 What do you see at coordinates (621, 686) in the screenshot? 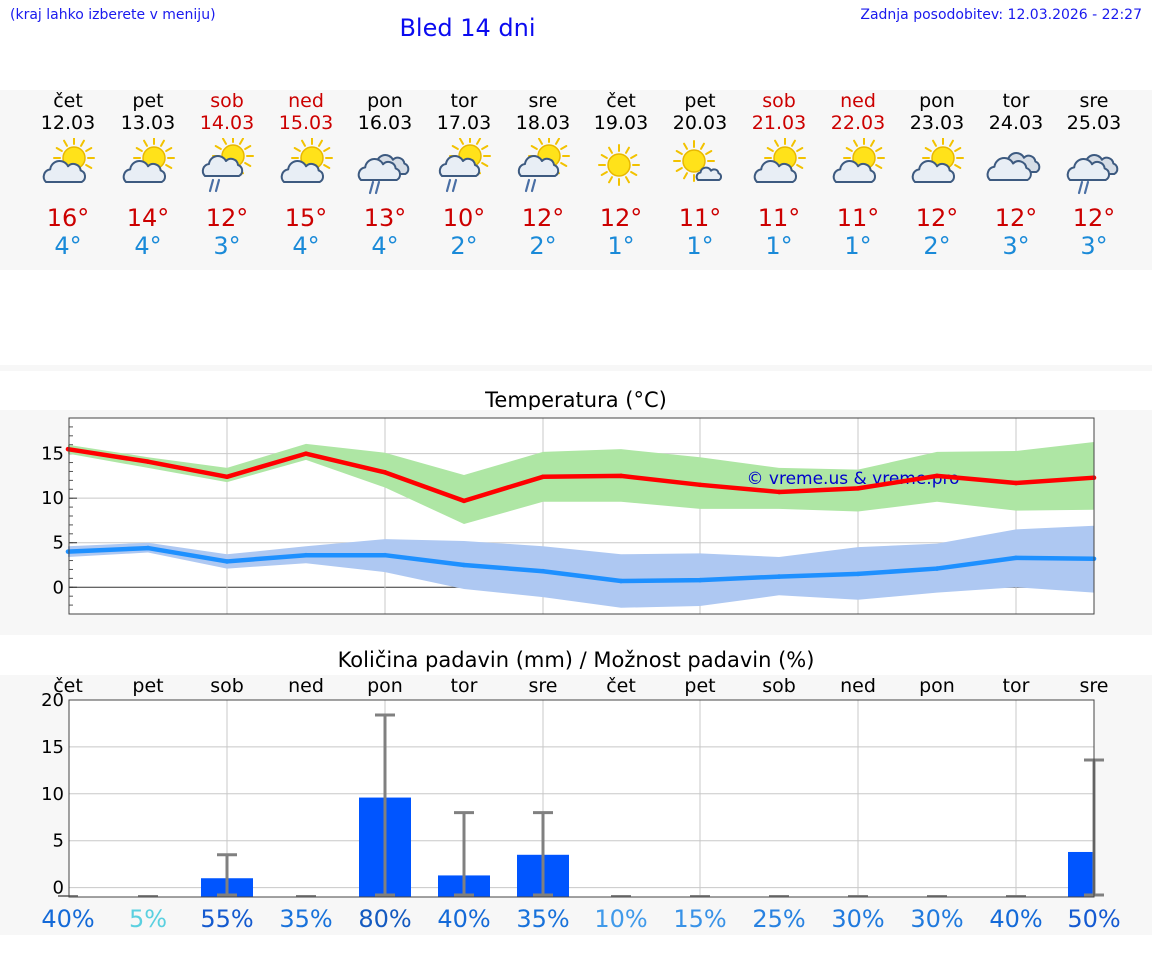
I see `x-day-label: čet` at bounding box center [621, 686].